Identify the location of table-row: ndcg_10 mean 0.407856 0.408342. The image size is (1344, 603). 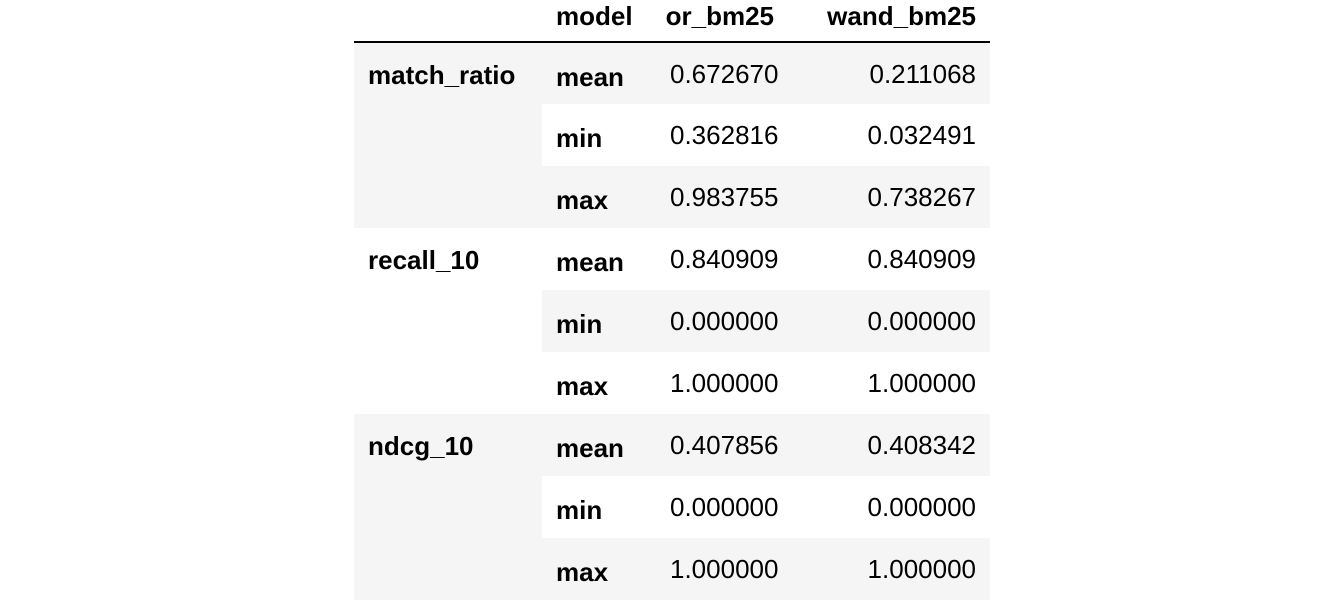
(672, 507).